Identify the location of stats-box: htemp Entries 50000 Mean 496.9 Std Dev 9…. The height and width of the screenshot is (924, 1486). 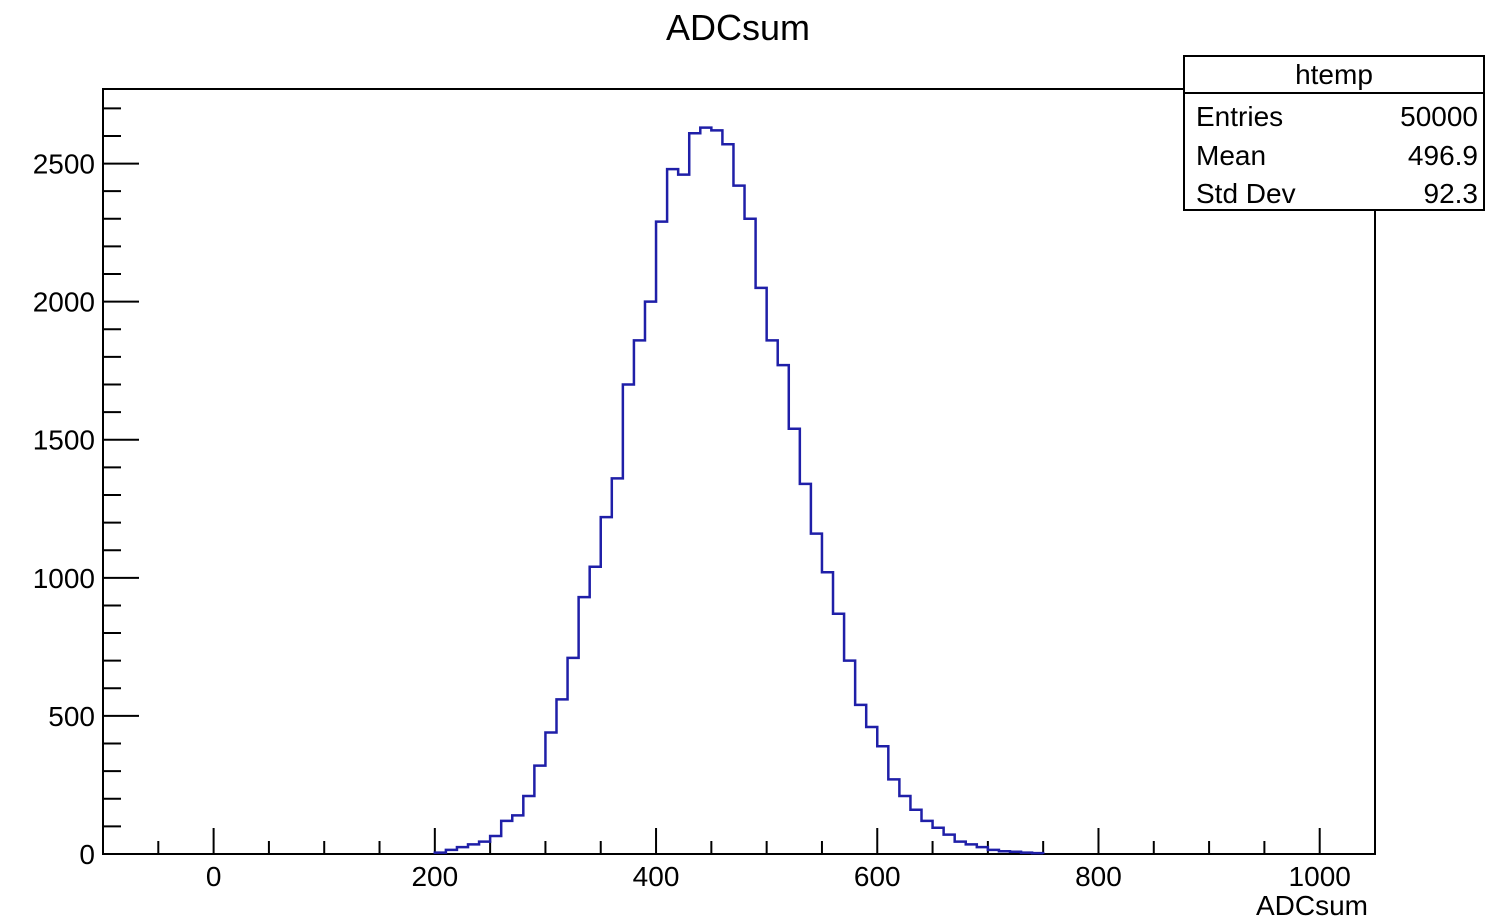
(1334, 133).